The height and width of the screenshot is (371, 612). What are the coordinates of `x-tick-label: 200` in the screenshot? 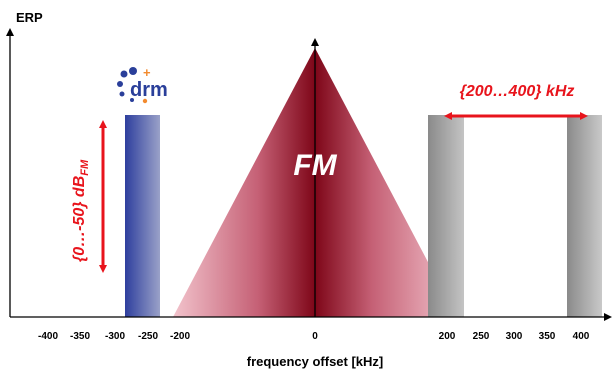 It's located at (447, 336).